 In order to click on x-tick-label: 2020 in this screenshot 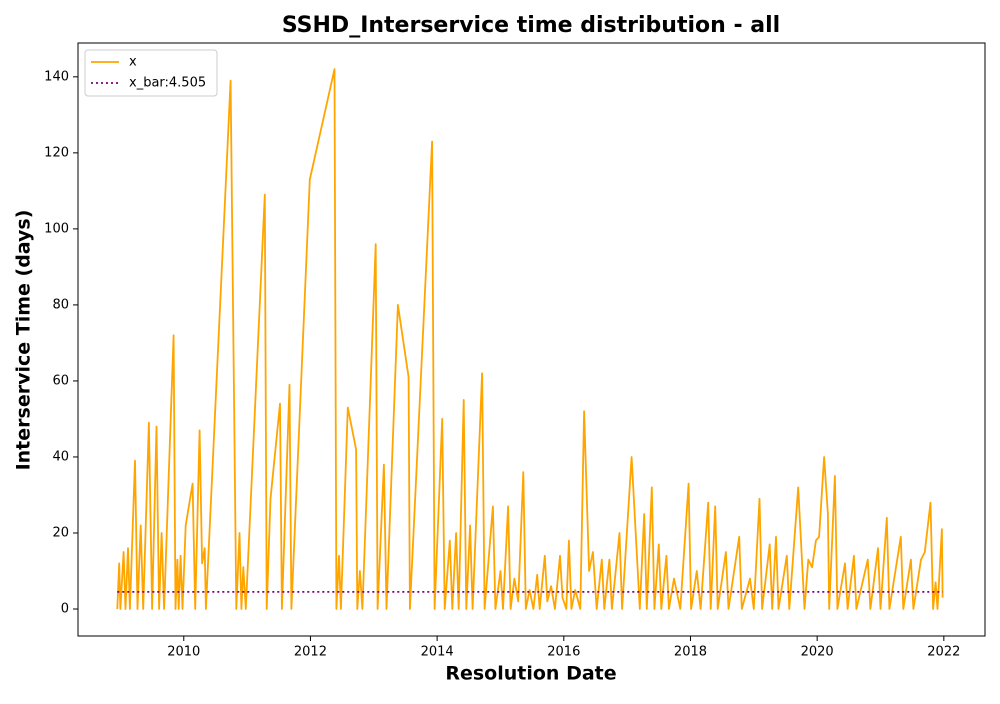, I will do `click(817, 652)`.